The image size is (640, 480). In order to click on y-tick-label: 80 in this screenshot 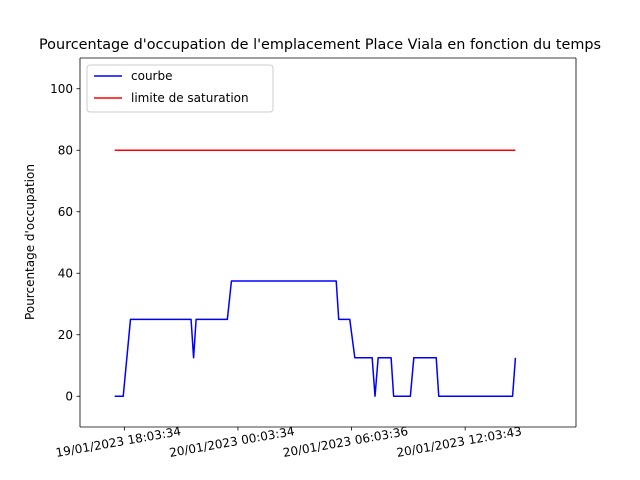, I will do `click(65, 150)`.